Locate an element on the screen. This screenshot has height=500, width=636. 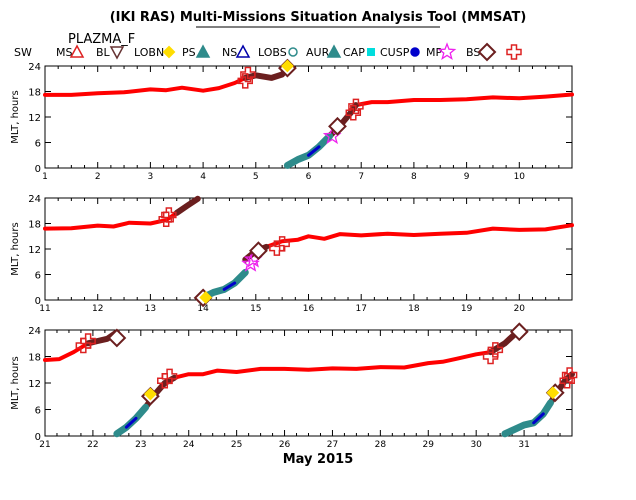
x-tick-label: 18 is located at coordinates (414, 309).